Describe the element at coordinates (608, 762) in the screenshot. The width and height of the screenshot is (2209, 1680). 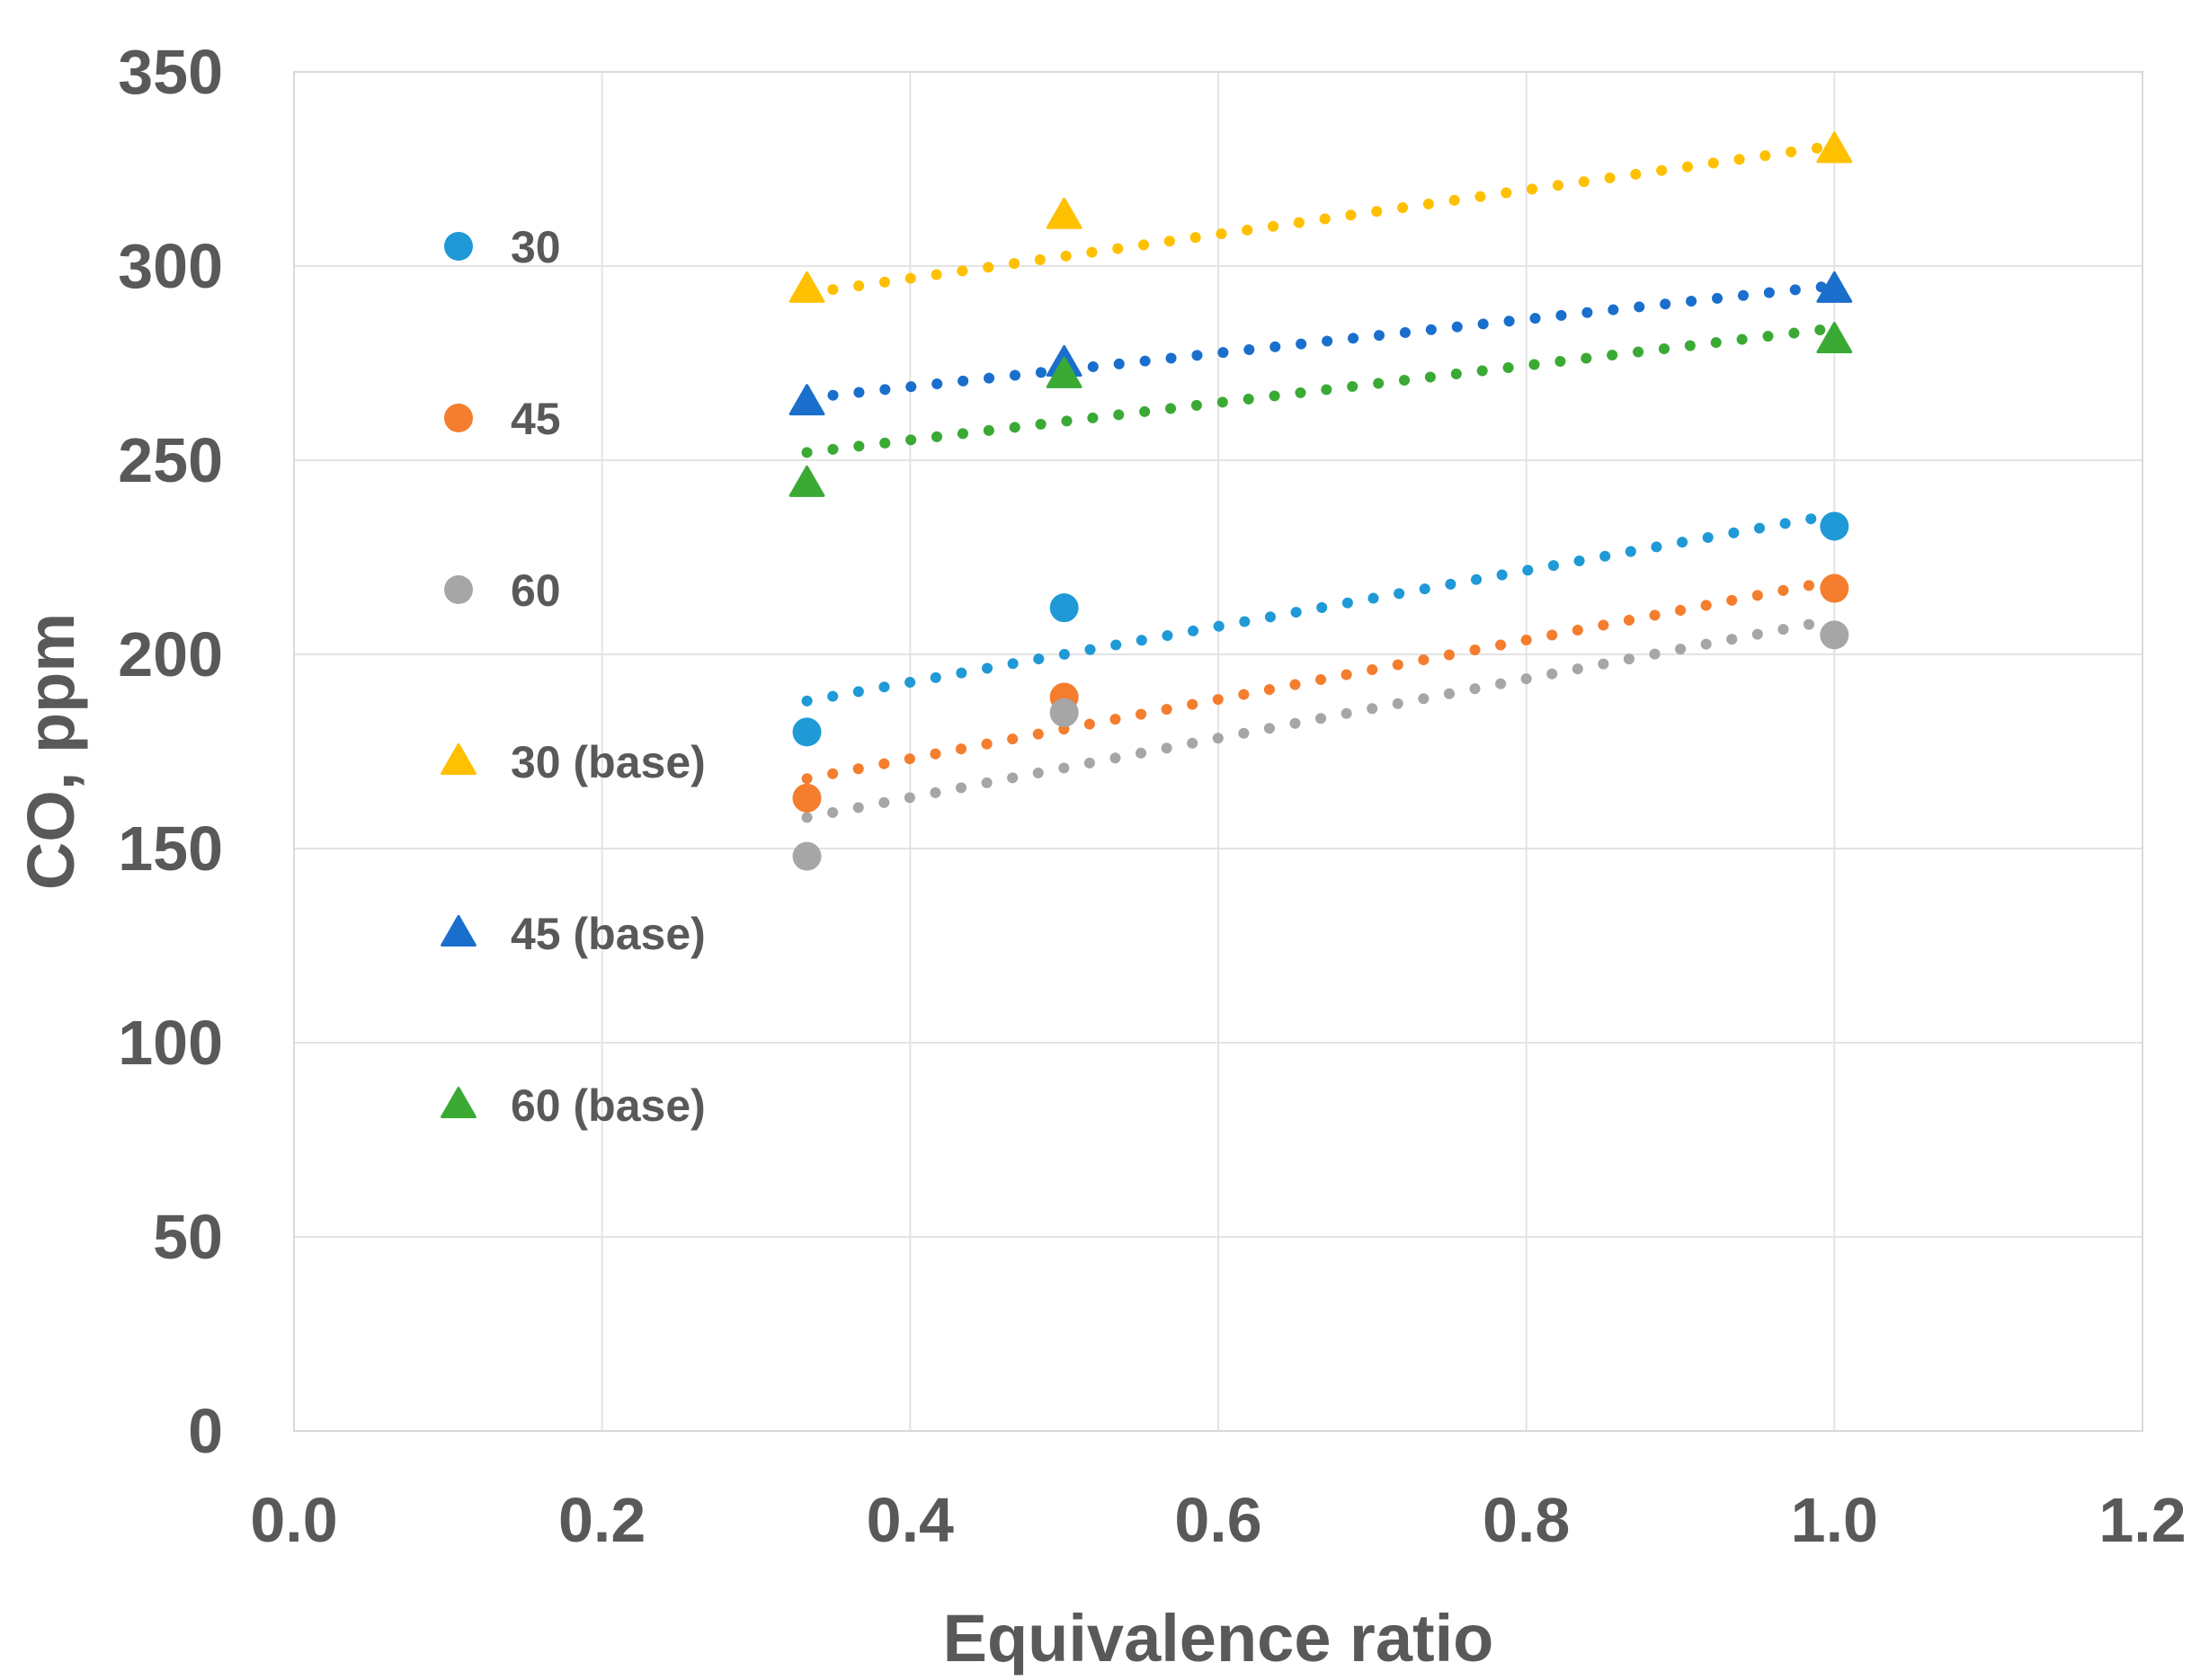
I see `legend-label-30-base: 30 (base)` at that location.